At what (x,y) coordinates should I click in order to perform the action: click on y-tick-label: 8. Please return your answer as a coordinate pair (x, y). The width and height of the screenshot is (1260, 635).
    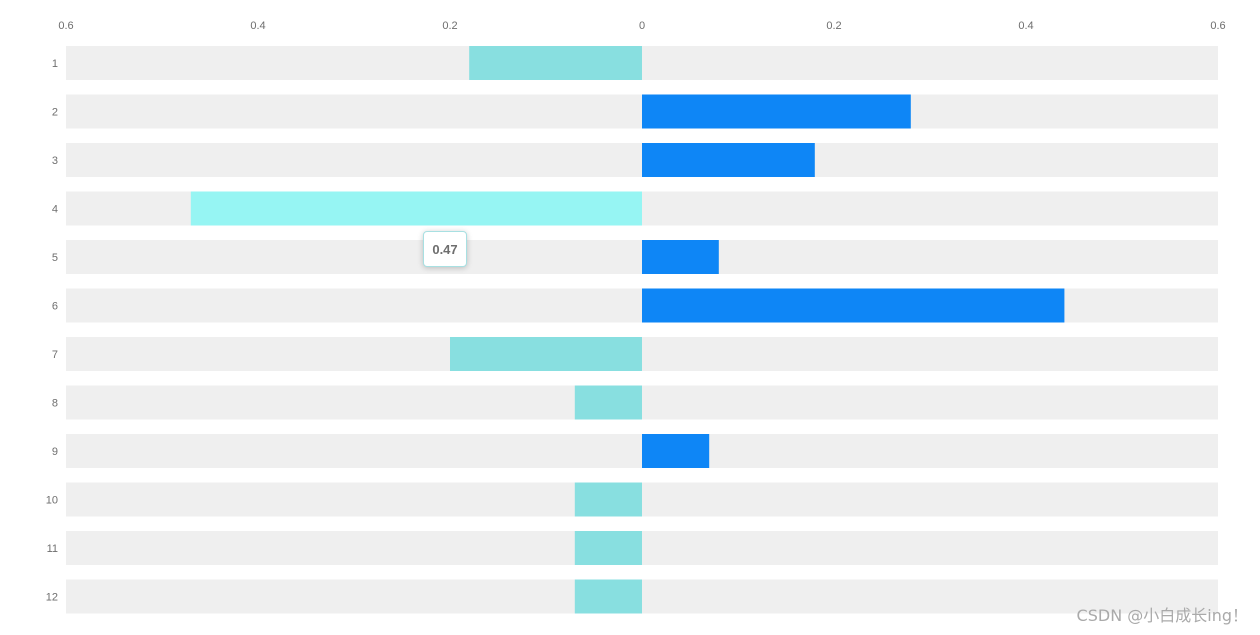
    Looking at the image, I should click on (55, 404).